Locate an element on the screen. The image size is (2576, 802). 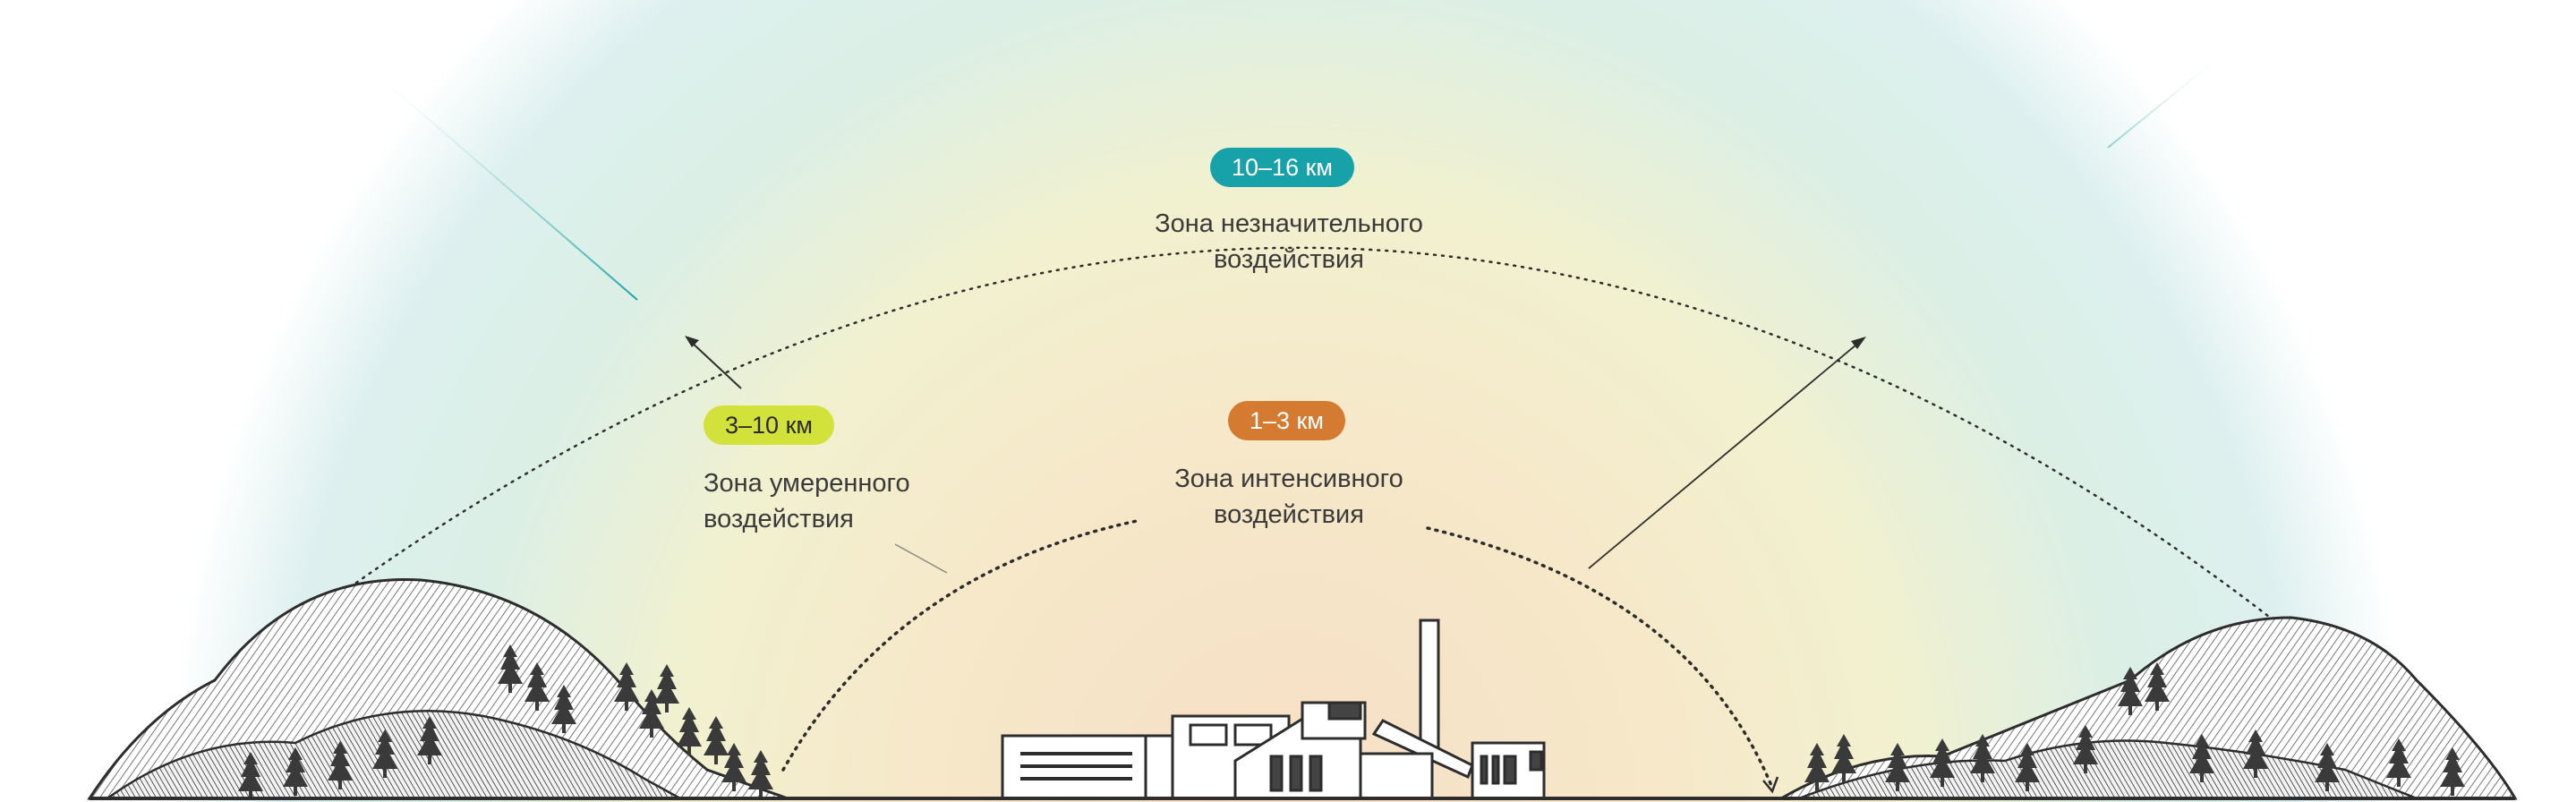
inner-zone-boundary-right is located at coordinates (1600, 657).